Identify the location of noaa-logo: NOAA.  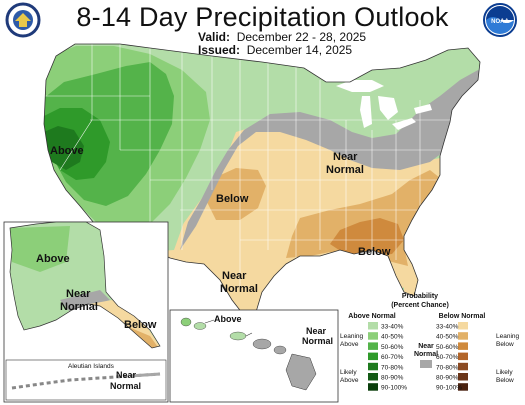
(500, 20).